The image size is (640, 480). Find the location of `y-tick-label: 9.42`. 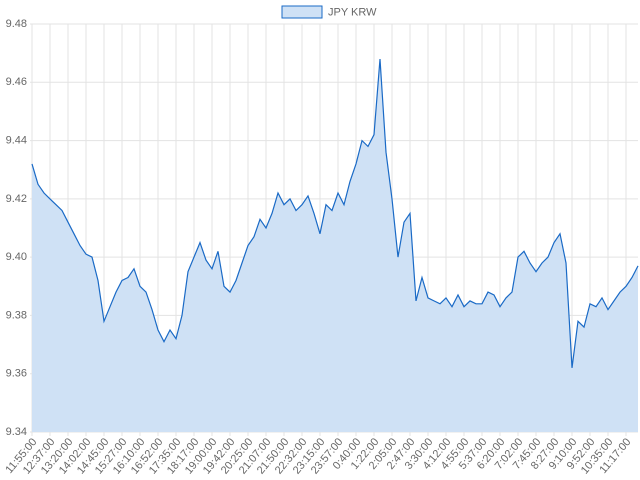

y-tick-label: 9.42 is located at coordinates (16, 199).